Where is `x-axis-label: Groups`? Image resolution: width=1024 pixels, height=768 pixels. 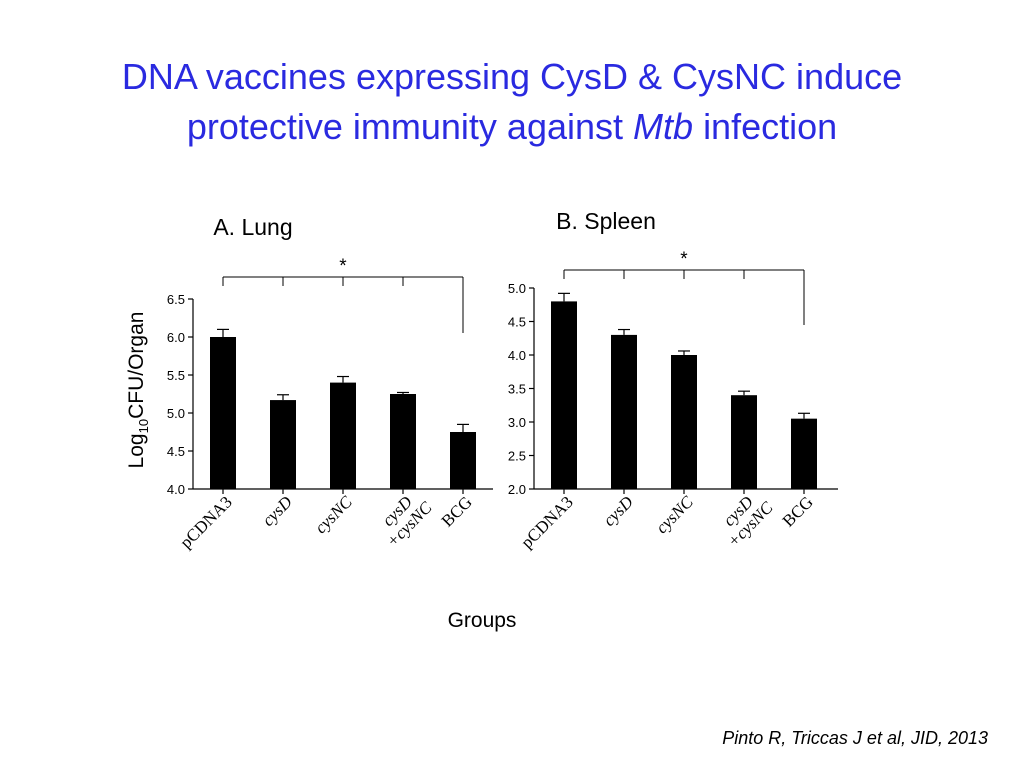 x-axis-label: Groups is located at coordinates (482, 620).